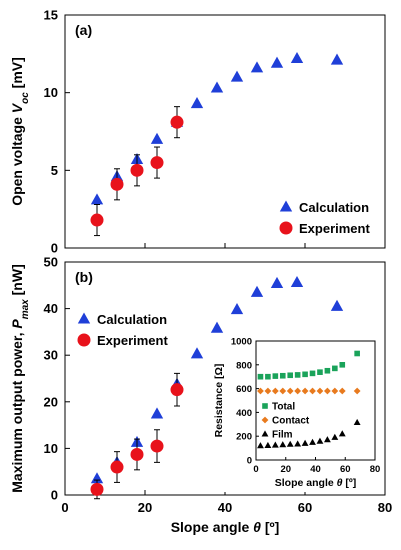  What do you see at coordinates (291, 421) in the screenshot?
I see `inset-legend-label: Contact` at bounding box center [291, 421].